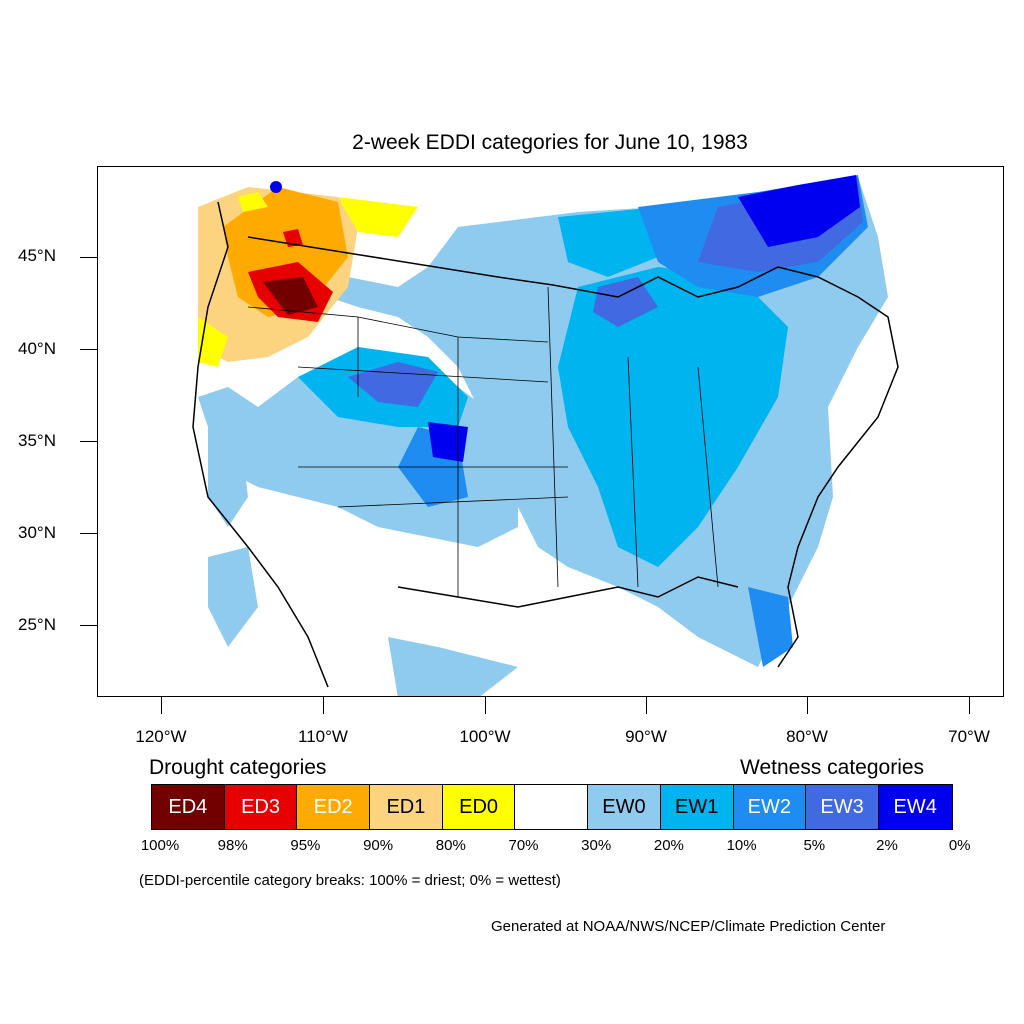 This screenshot has width=1024, height=1024. Describe the element at coordinates (814, 845) in the screenshot. I see `percentile-label: 5%` at that location.